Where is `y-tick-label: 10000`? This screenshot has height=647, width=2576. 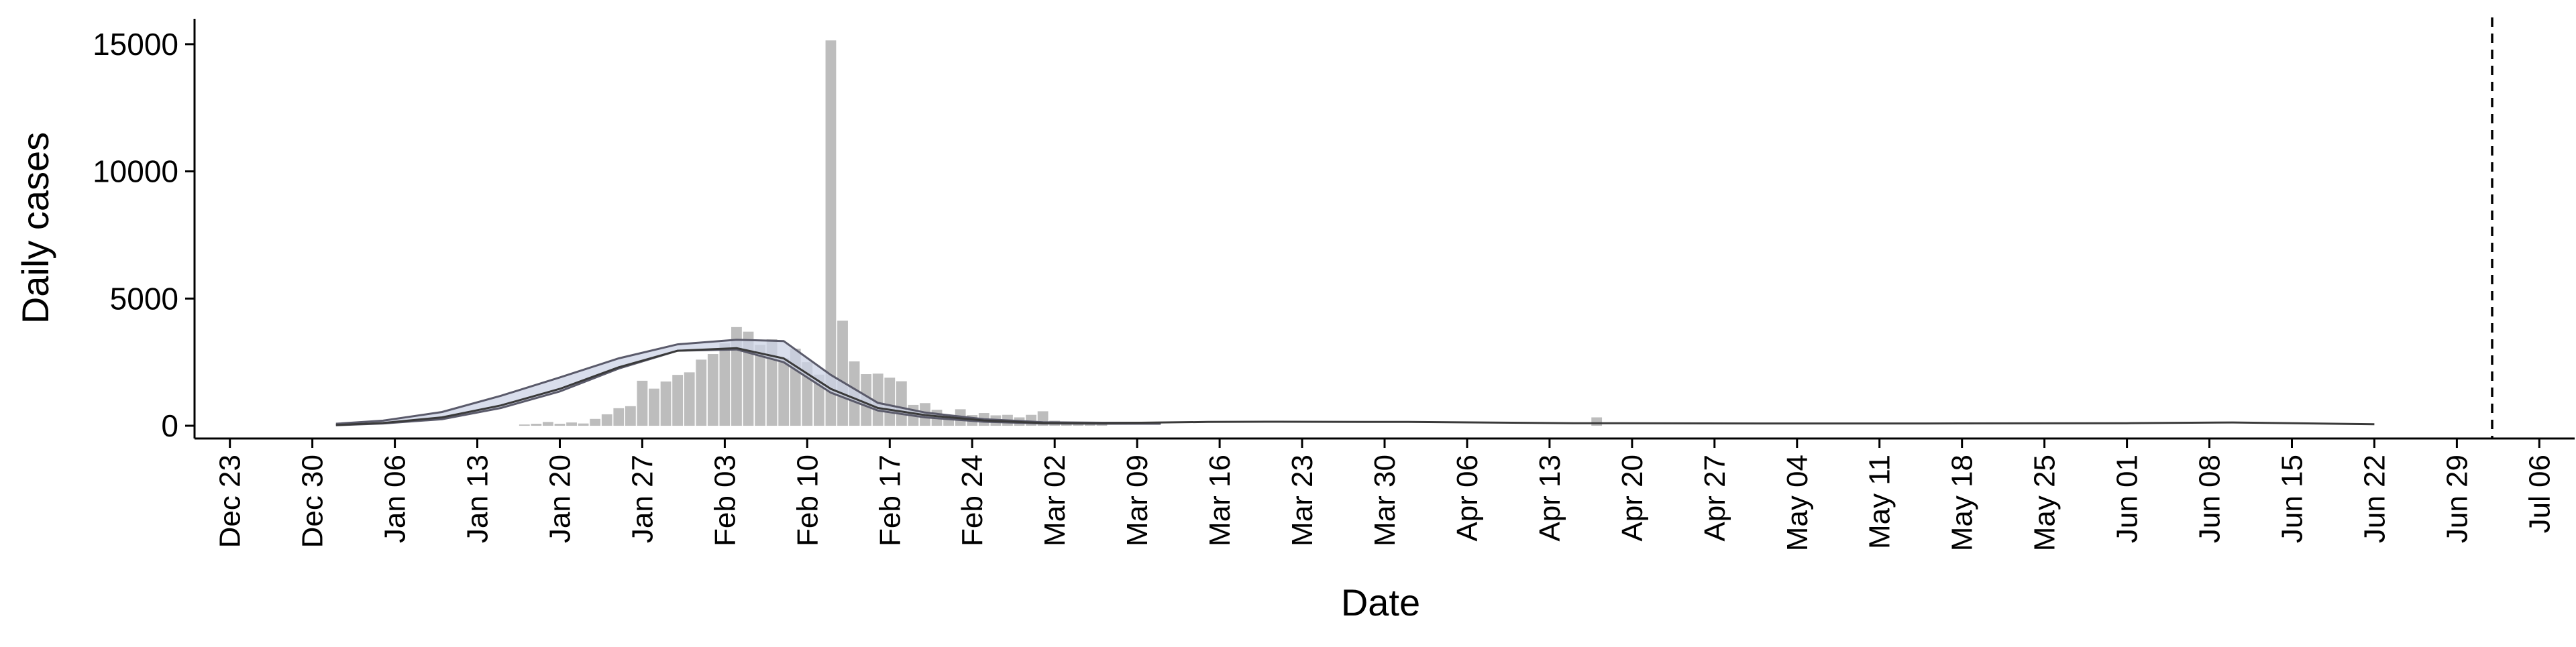 y-tick-label: 10000 is located at coordinates (135, 172).